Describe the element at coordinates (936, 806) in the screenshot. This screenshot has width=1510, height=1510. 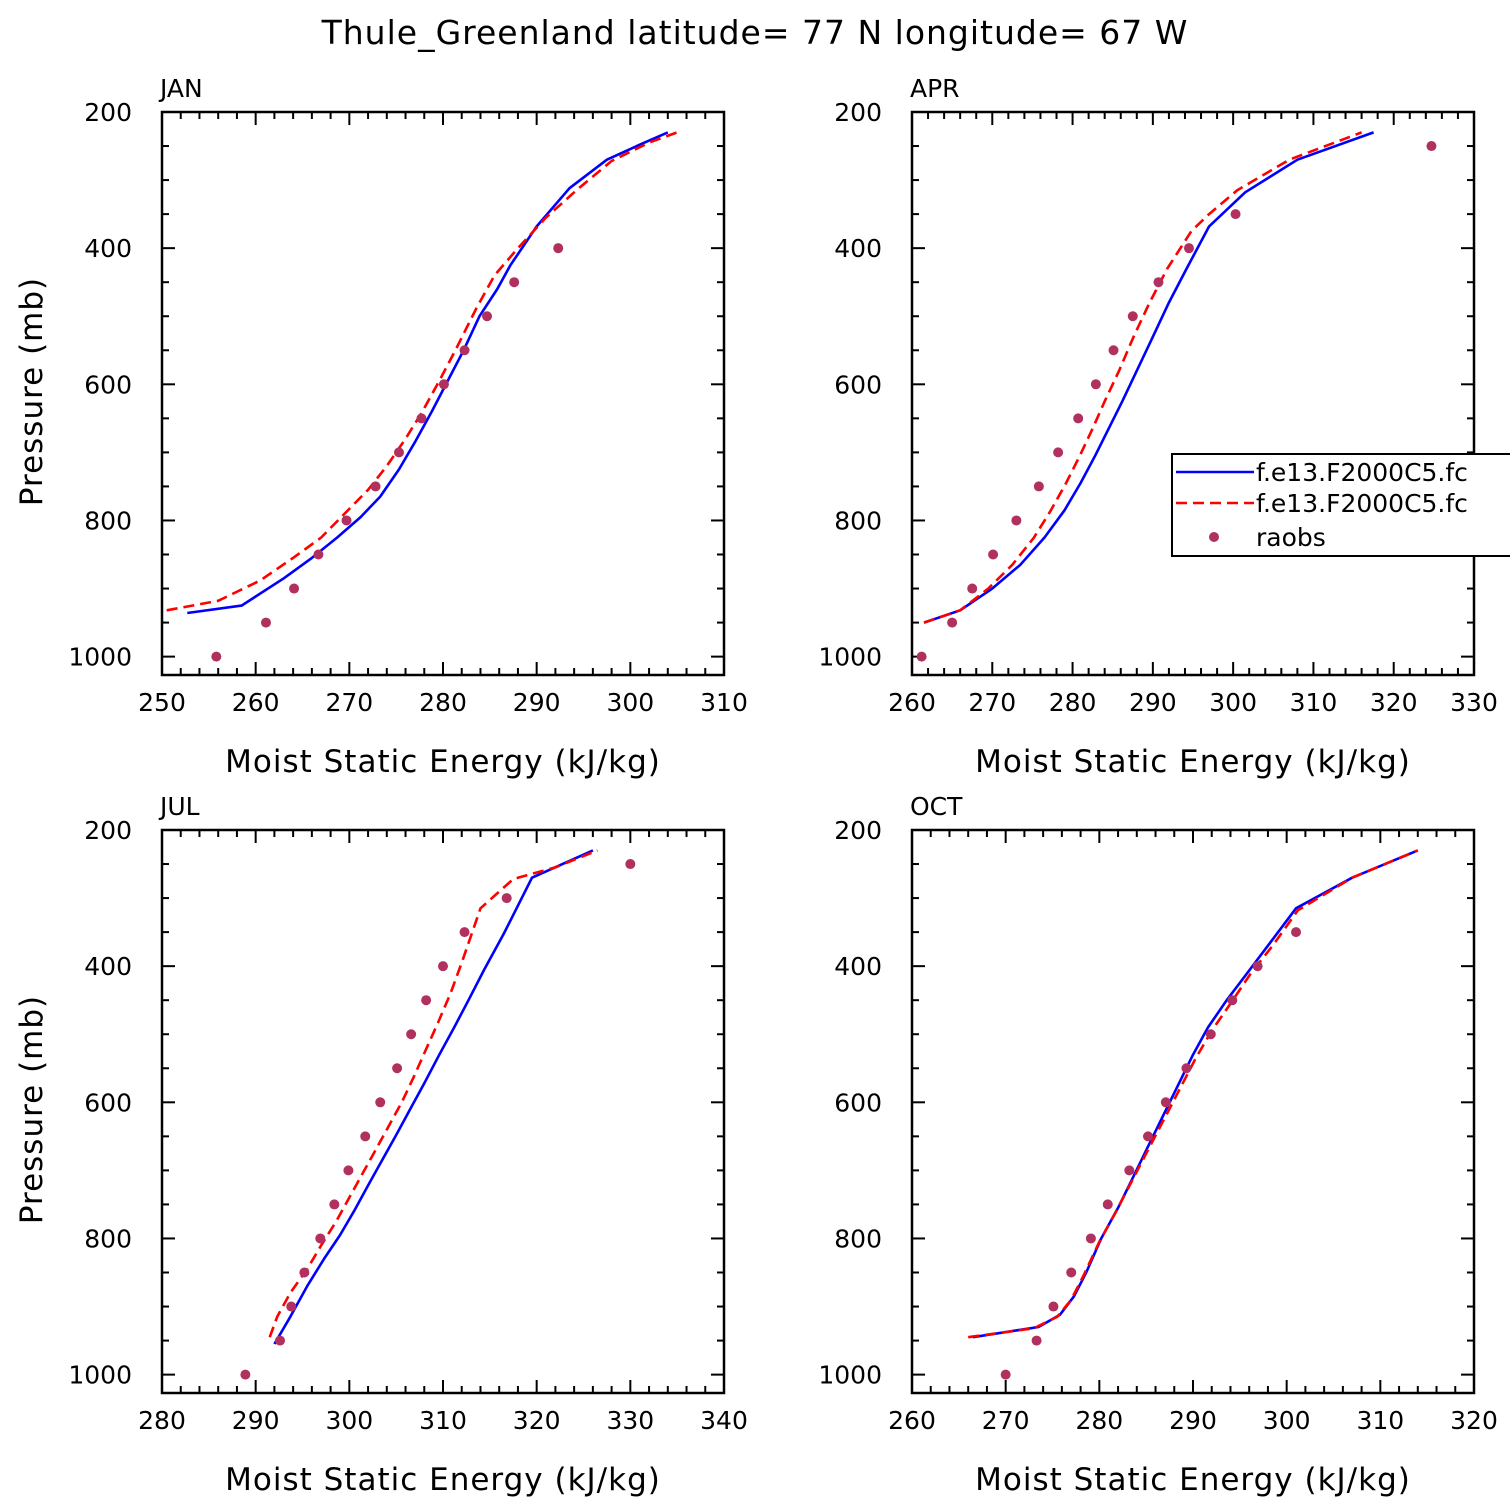
I see `panel-label: OCT` at that location.